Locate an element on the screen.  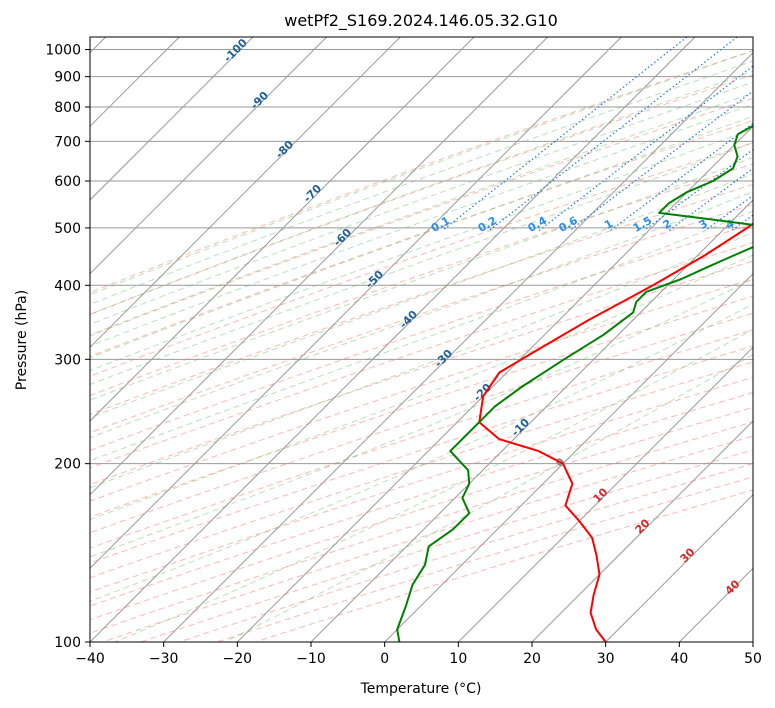
y-tick-label: 900 is located at coordinates (67, 78).